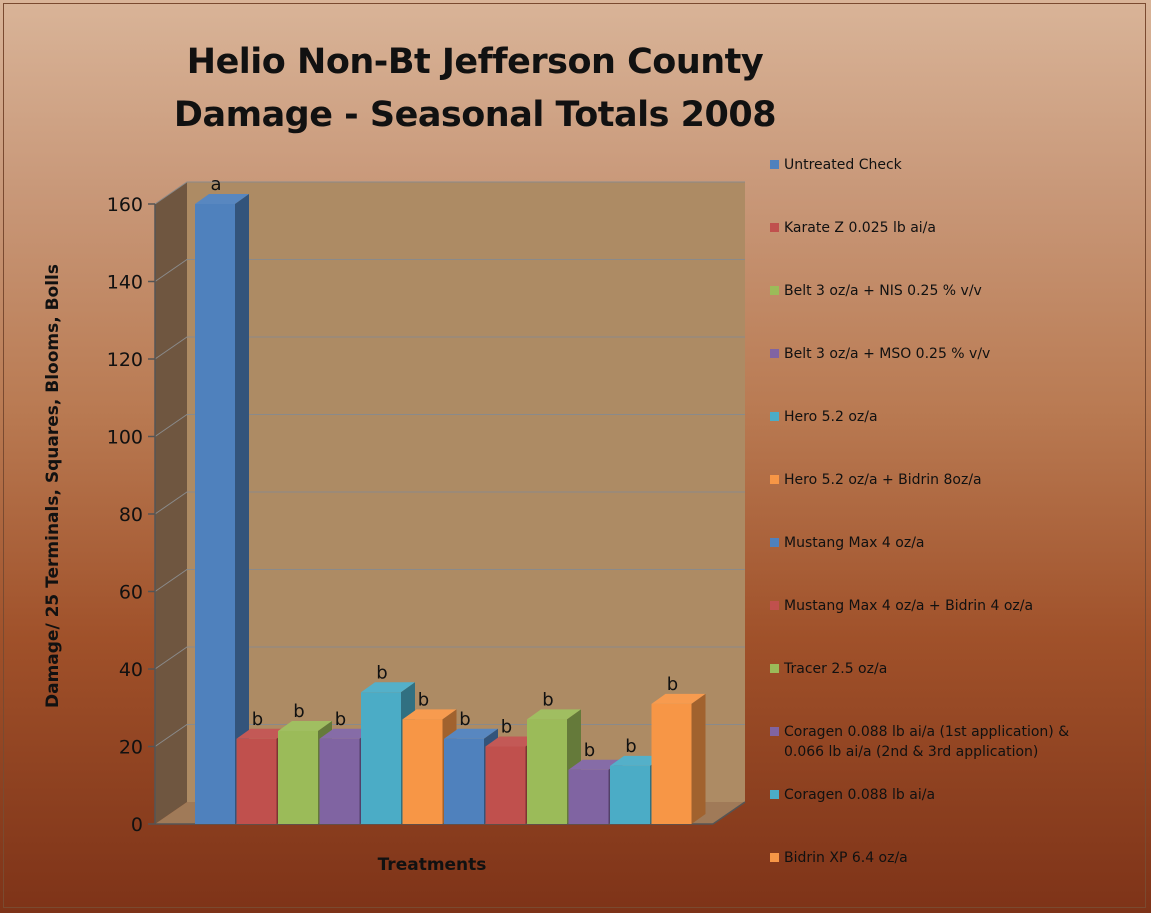  Describe the element at coordinates (729, 813) in the screenshot. I see `x-axis-depth-line` at that location.